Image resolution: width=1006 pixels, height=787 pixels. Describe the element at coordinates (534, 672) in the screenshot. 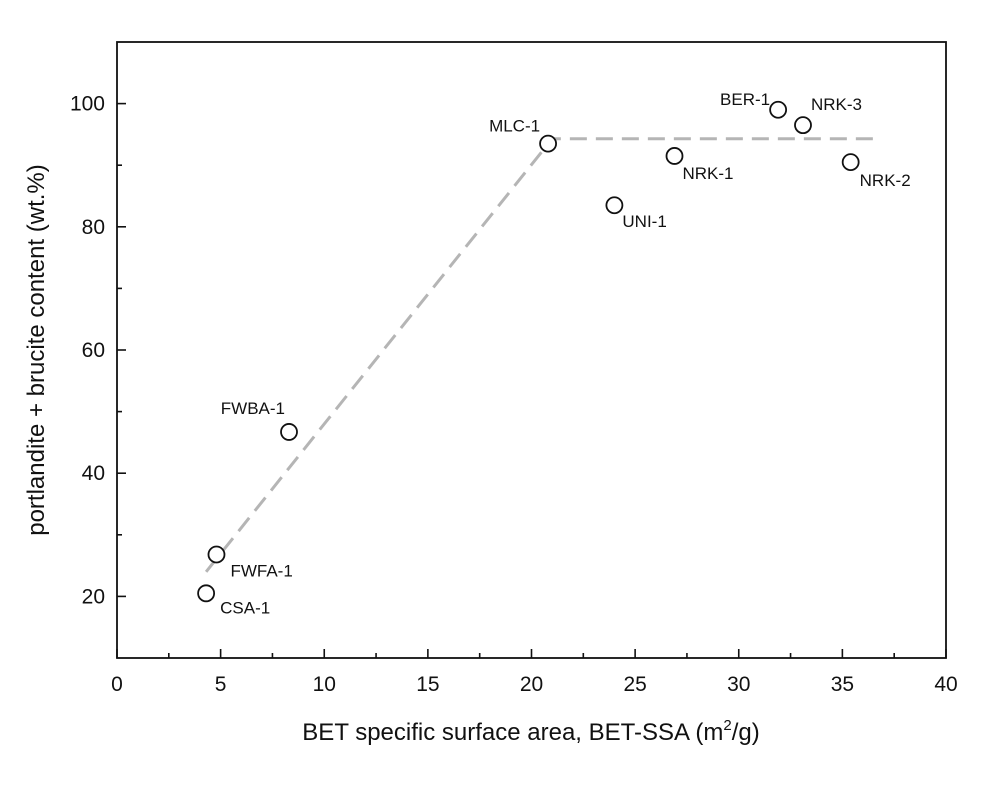

I see `x-axis: 0 5 10 15 20 25 30 35 40` at that location.